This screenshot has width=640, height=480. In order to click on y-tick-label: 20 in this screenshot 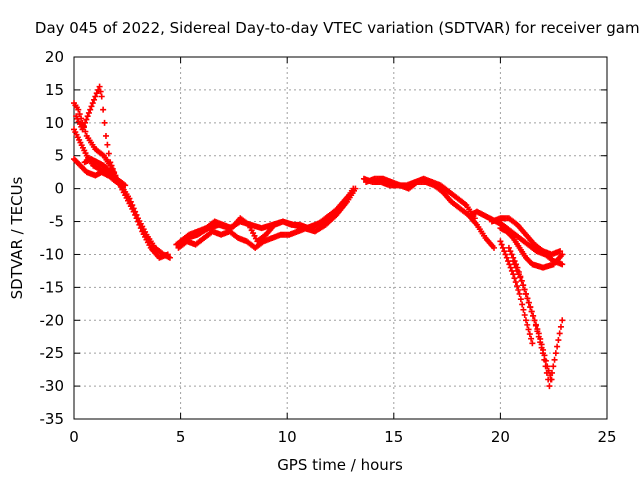, I will do `click(54, 57)`.